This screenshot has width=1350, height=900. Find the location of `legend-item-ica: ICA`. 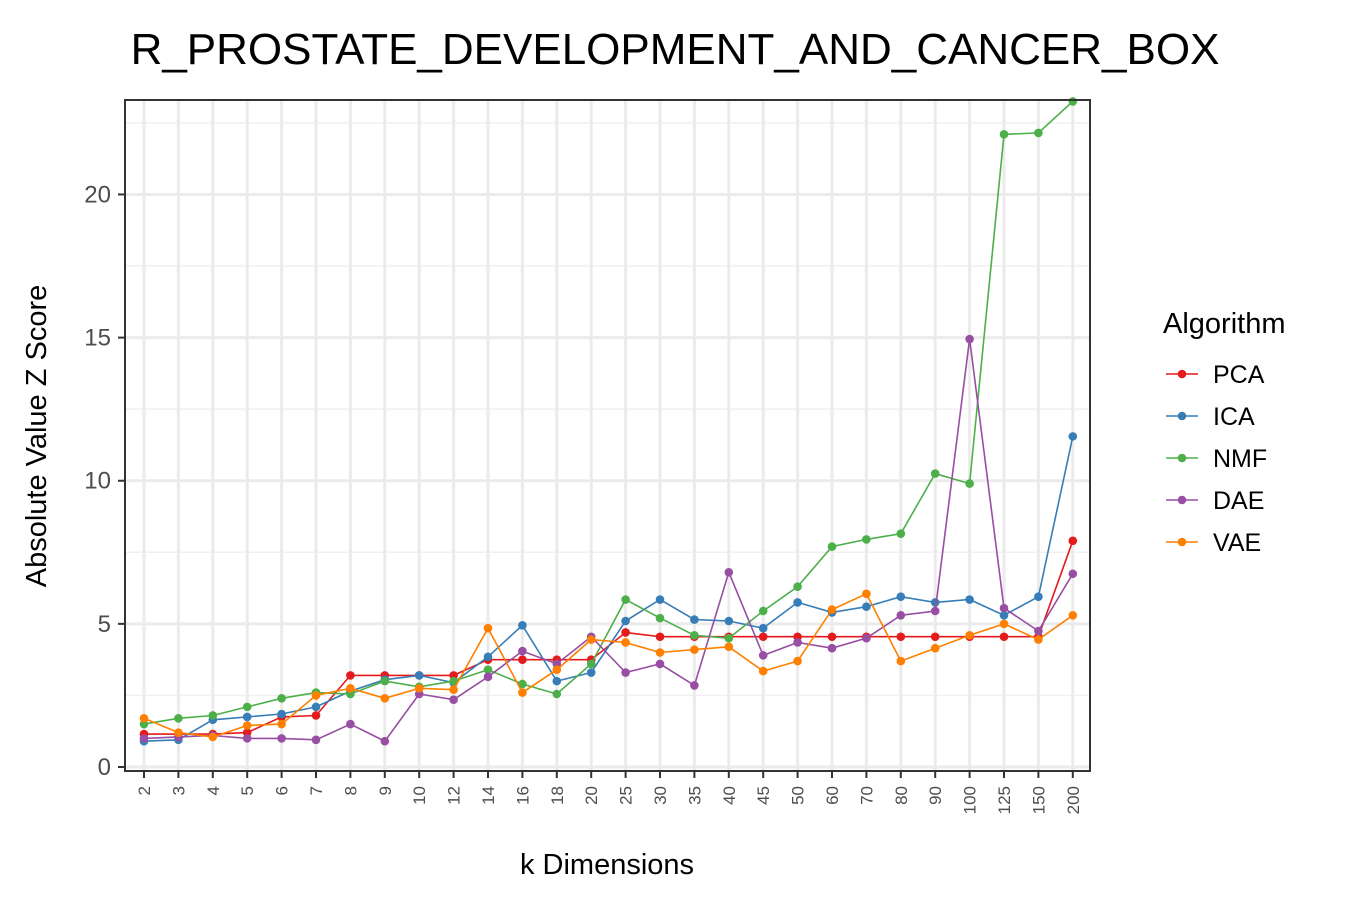

legend-item-ica: ICA is located at coordinates (1210, 417).